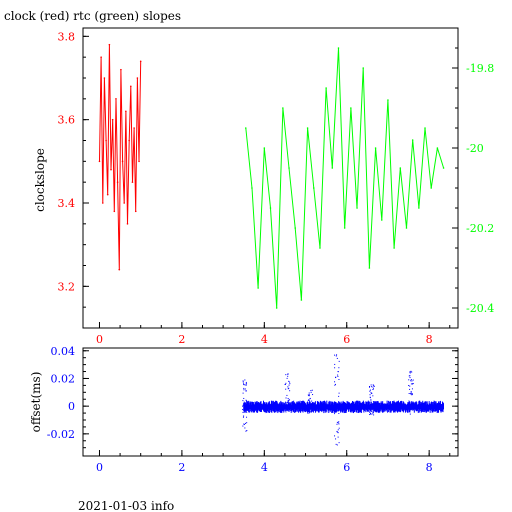 This screenshot has height=512, width=512. I want to click on upper-ytick-right-label: -20.4, so click(480, 308).